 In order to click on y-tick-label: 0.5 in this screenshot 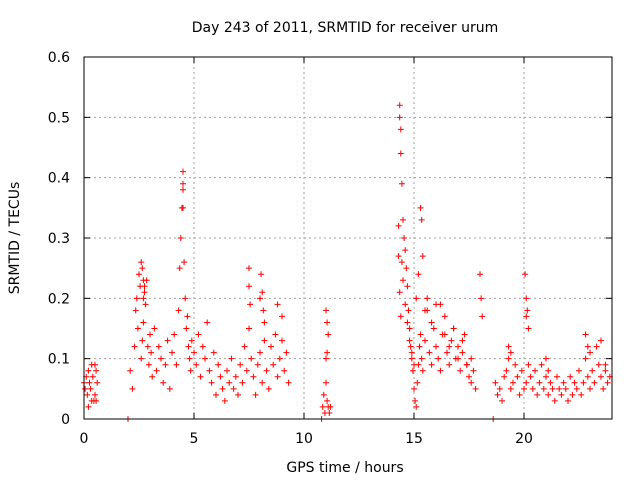, I will do `click(59, 118)`.